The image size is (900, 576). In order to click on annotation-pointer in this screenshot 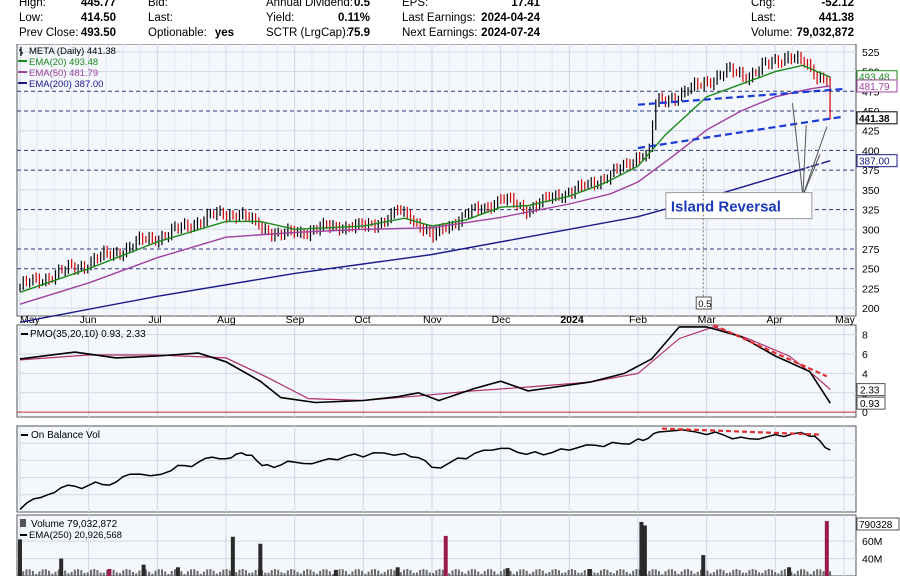, I will do `click(811, 175)`.